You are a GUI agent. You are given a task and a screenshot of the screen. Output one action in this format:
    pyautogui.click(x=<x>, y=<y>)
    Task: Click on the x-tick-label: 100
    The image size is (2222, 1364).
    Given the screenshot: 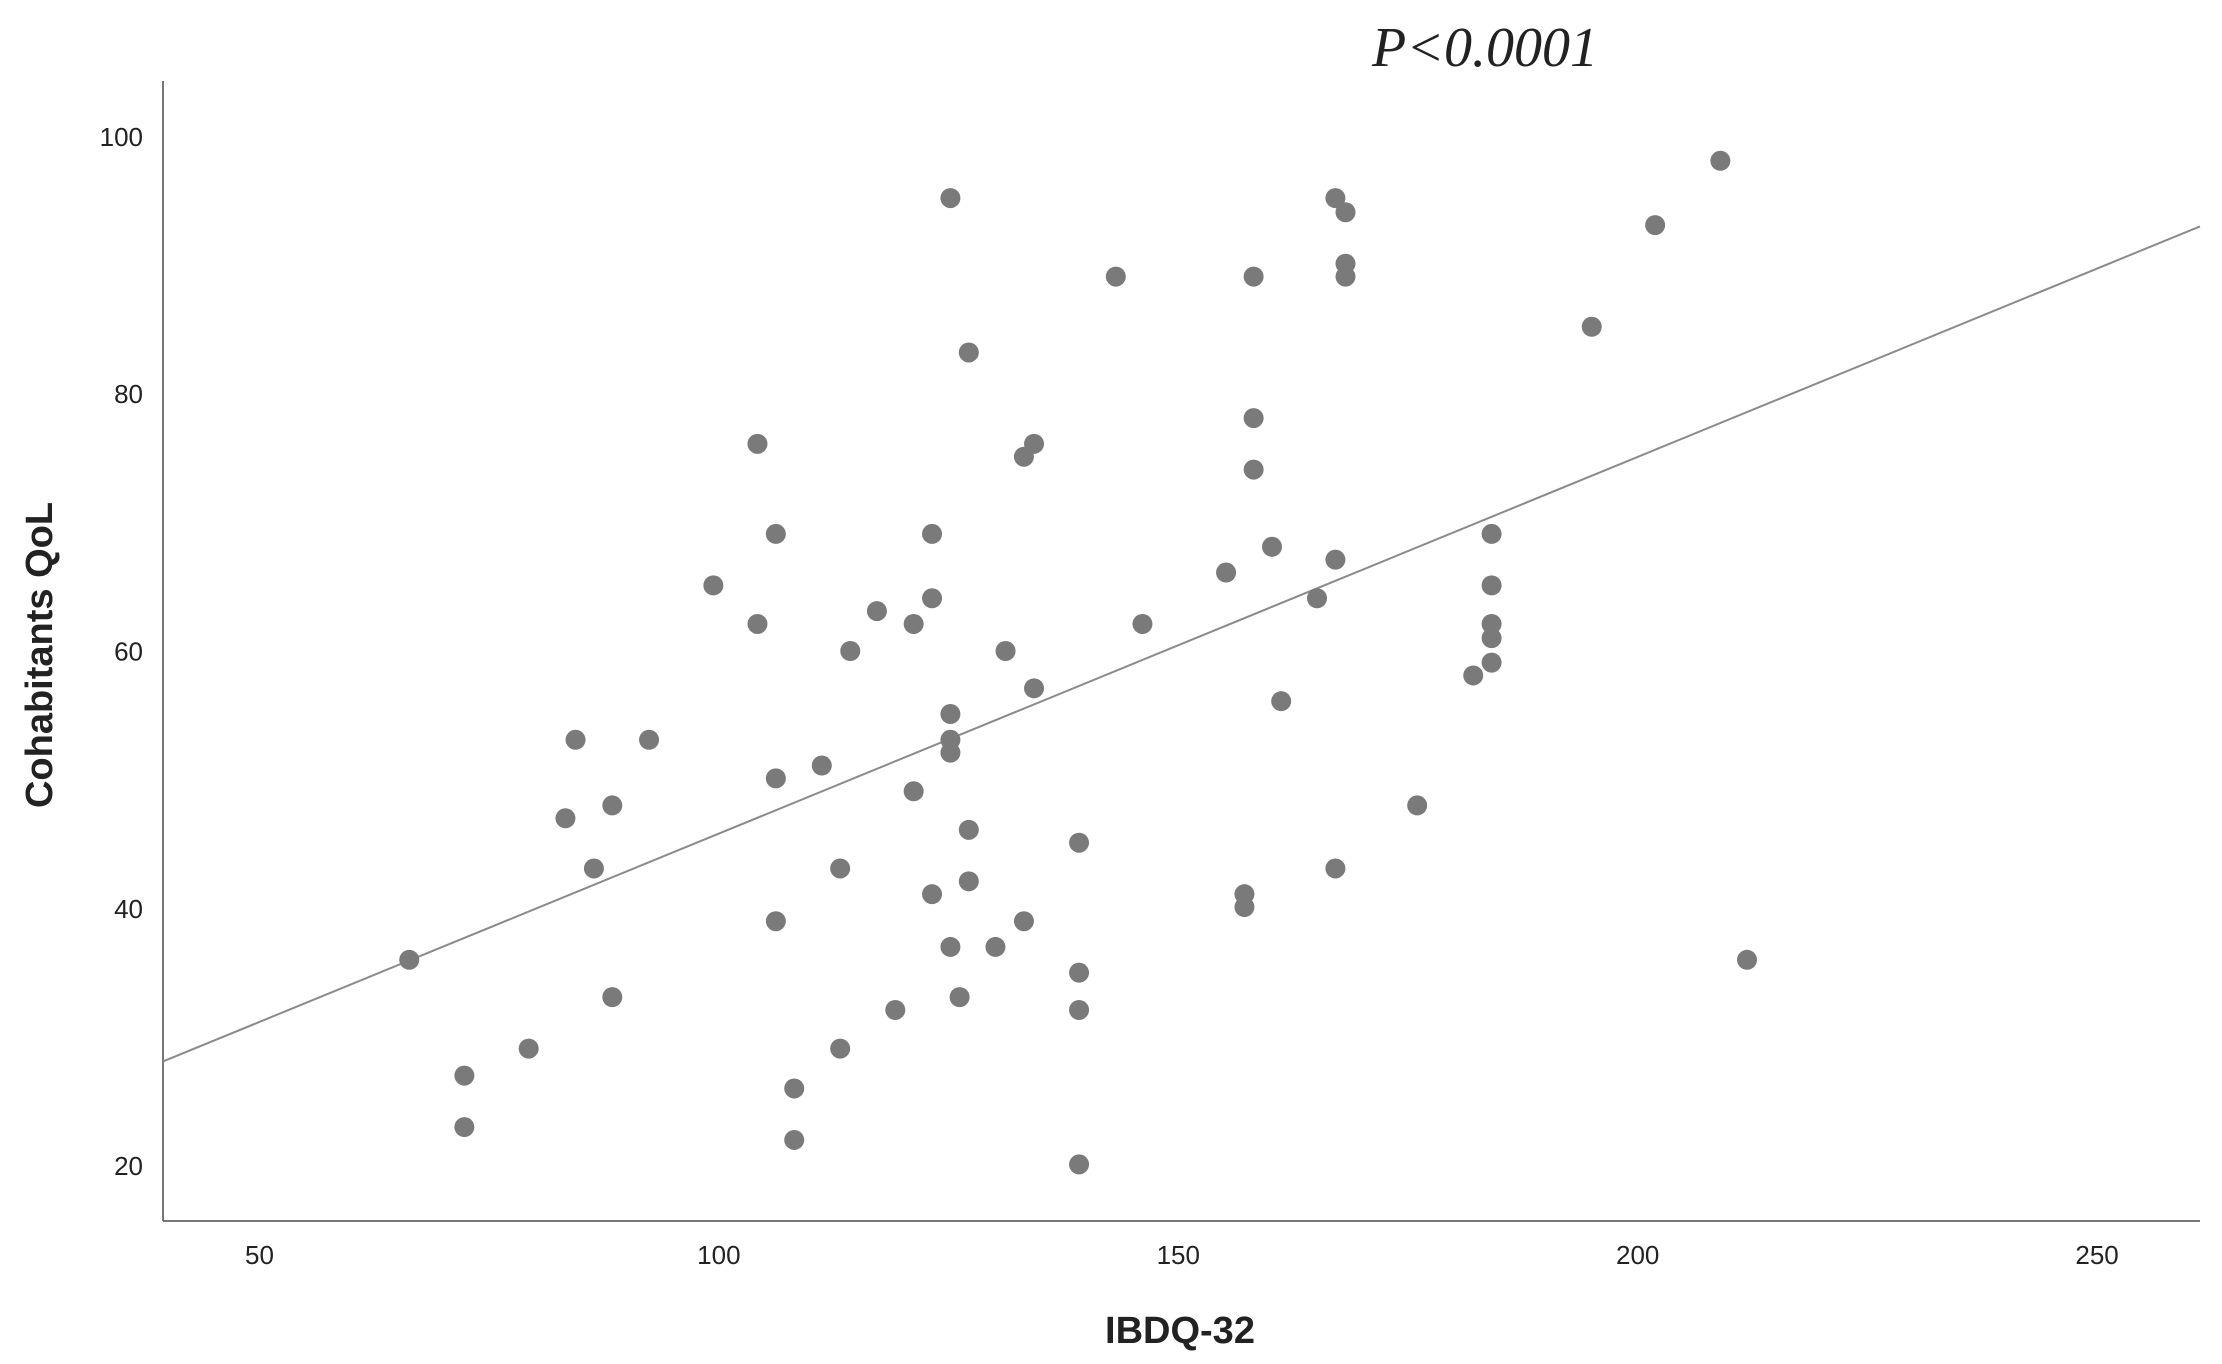 What is the action you would take?
    pyautogui.click(x=718, y=1255)
    